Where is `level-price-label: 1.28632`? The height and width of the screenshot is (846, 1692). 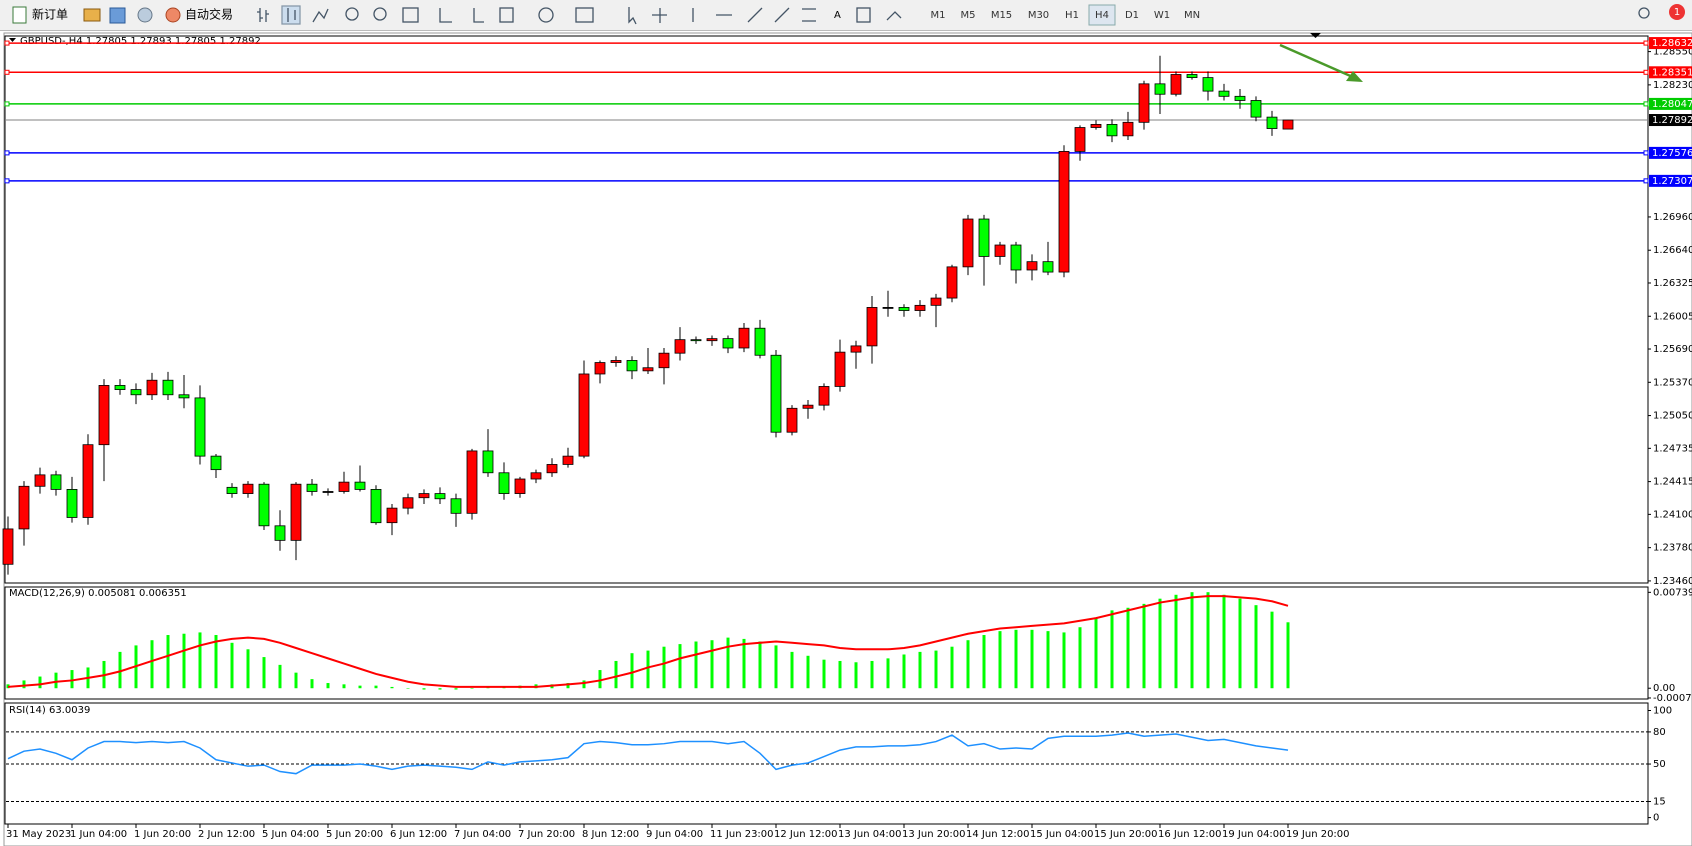 level-price-label: 1.28632 is located at coordinates (1672, 43).